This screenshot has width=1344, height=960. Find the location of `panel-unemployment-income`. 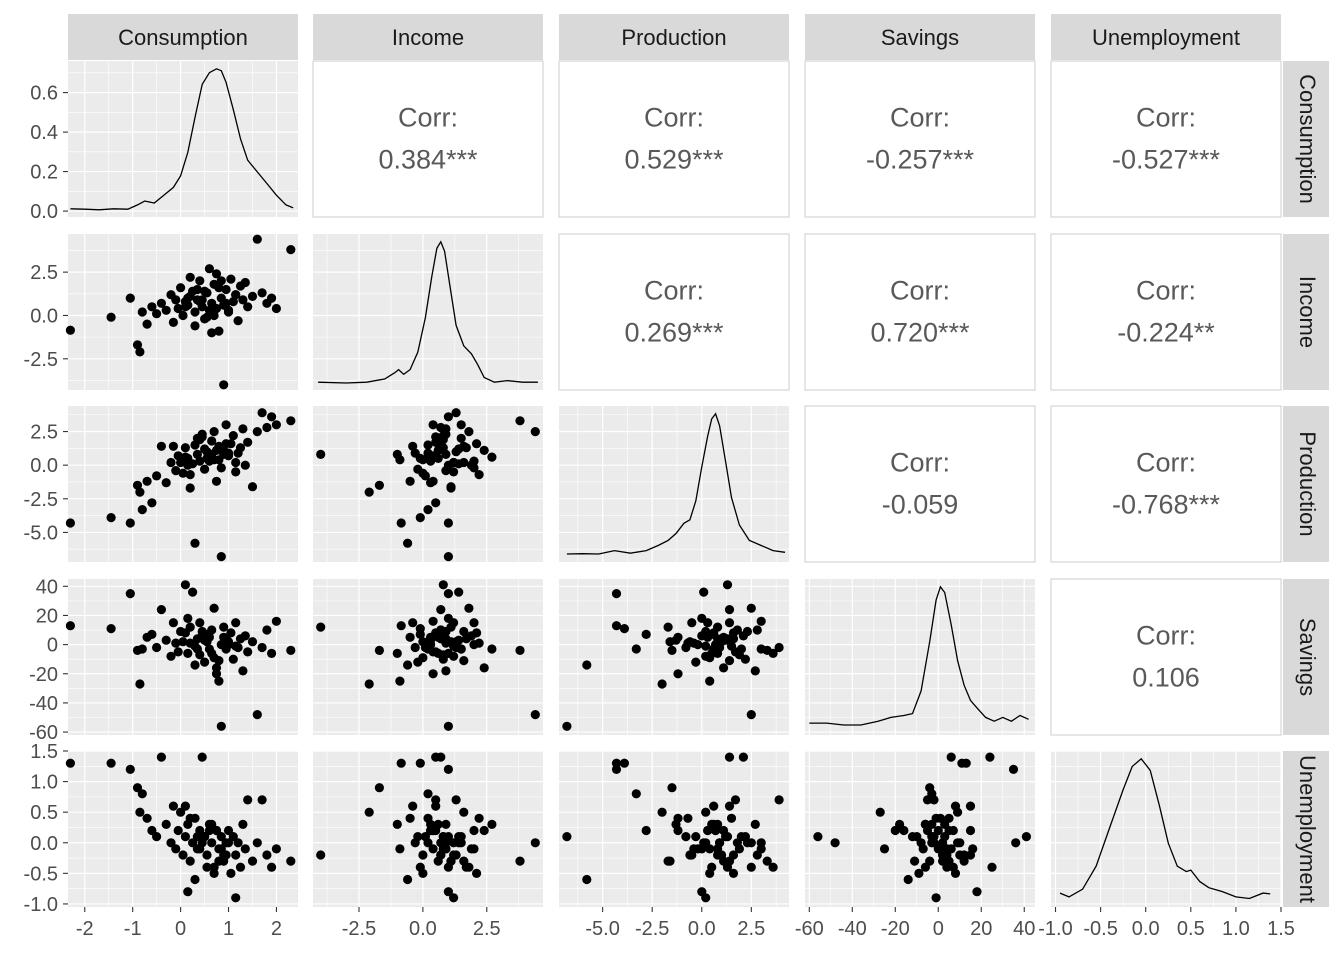

panel-unemployment-income is located at coordinates (428, 828).